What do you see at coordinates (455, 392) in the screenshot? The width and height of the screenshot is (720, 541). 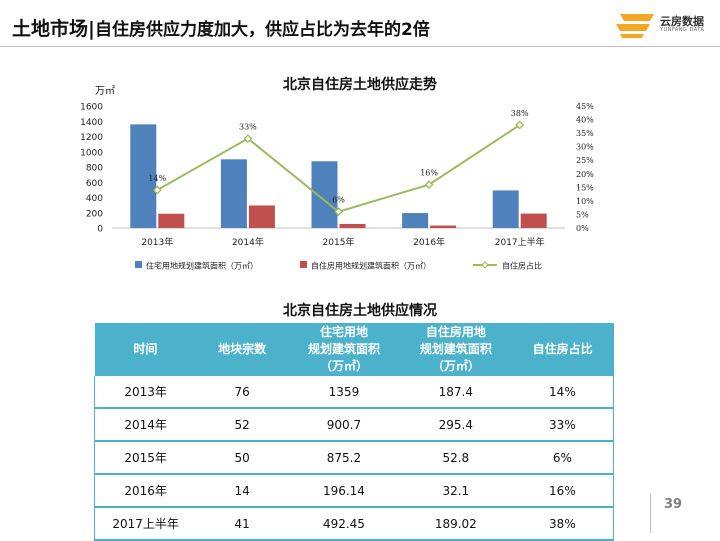 I see `table-cell: 187.4` at bounding box center [455, 392].